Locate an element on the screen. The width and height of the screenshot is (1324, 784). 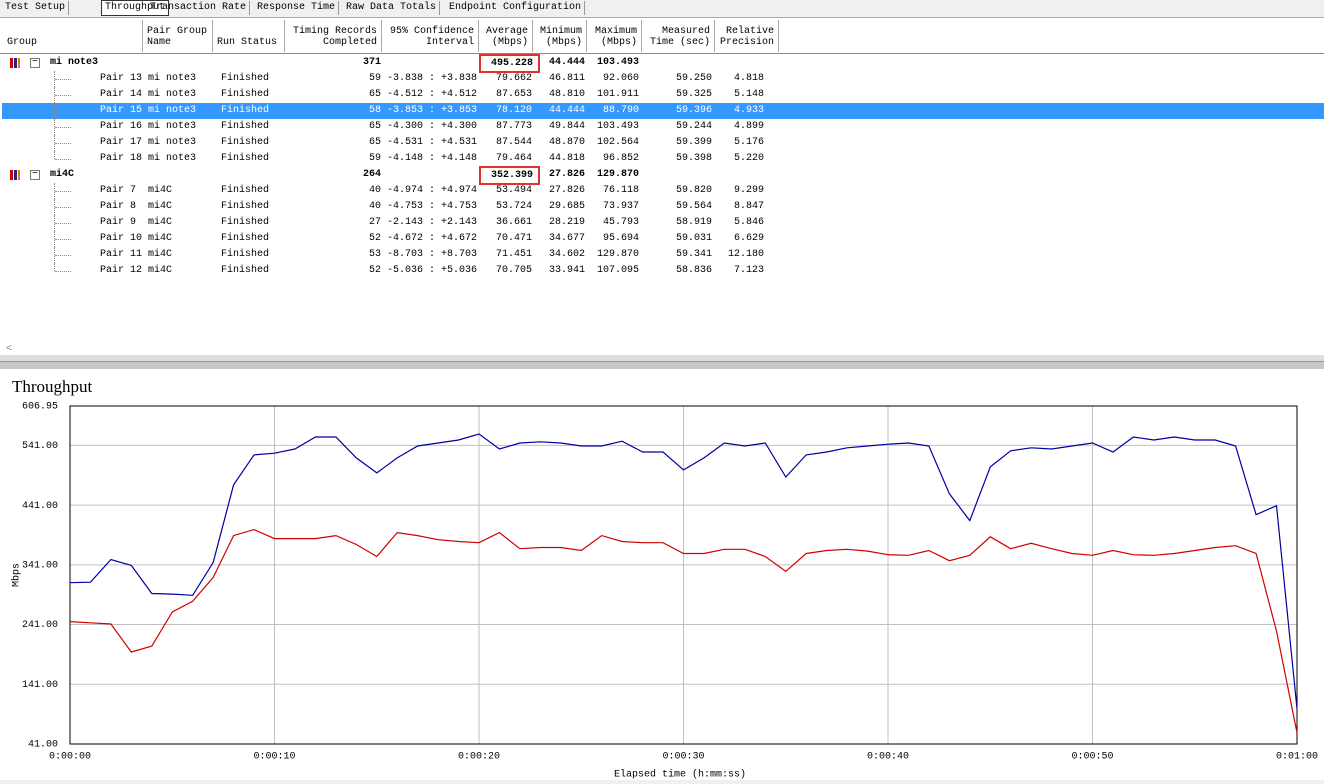
cell-text: 12.180 is located at coordinates (745, 254).